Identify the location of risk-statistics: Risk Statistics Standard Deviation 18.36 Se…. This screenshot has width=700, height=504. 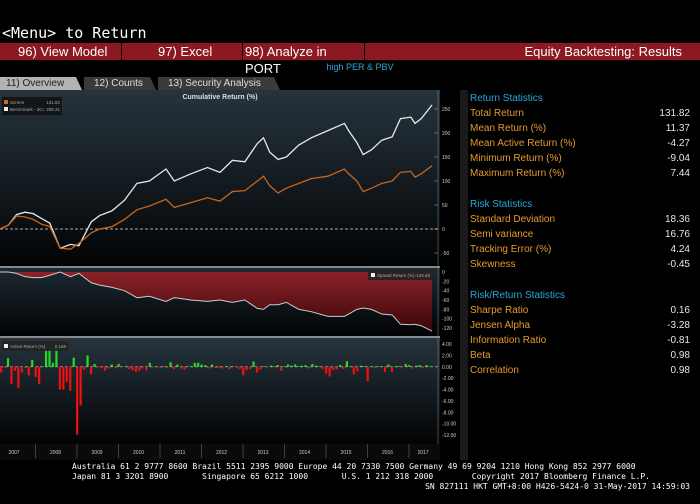
(583, 234).